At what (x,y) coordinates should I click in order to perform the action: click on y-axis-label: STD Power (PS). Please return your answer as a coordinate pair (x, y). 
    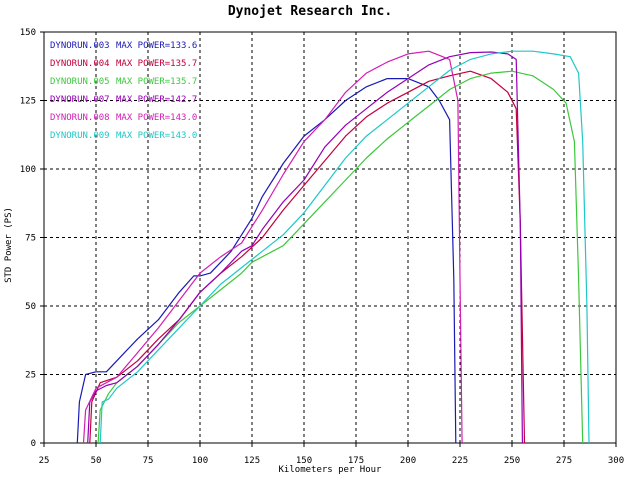
    Looking at the image, I should click on (9, 245).